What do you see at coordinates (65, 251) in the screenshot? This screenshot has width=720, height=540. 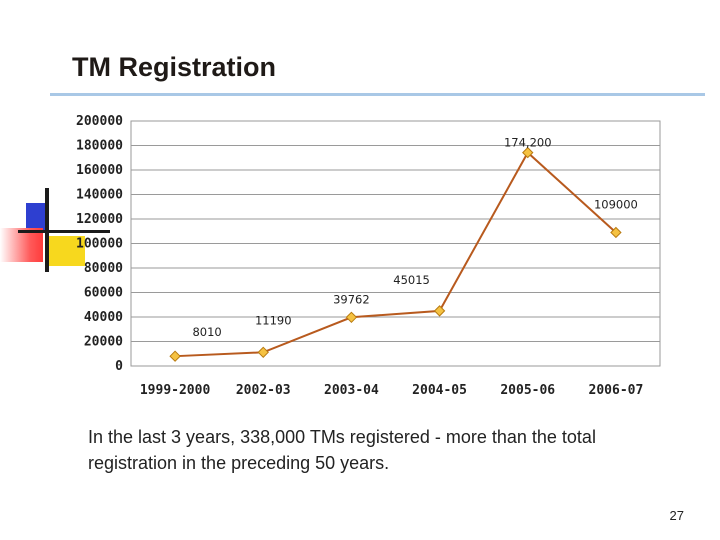 I see `decoration-yellow-square` at bounding box center [65, 251].